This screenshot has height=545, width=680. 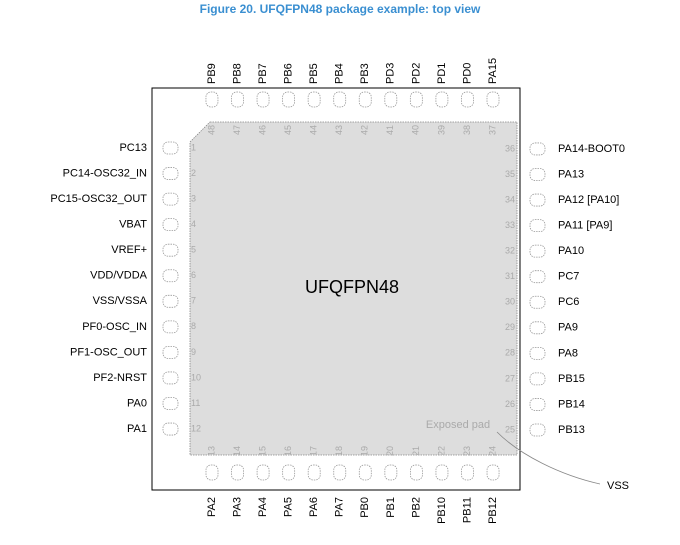 I want to click on pin-name: PA4, so click(x=263, y=507).